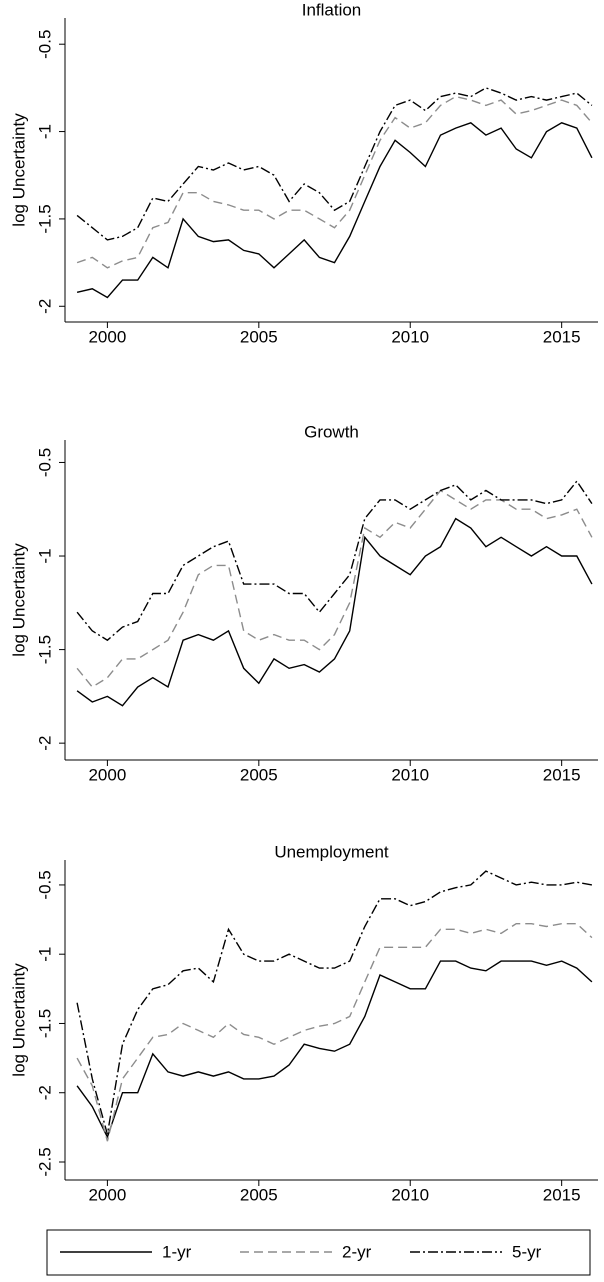 This screenshot has width=604, height=1282. I want to click on panel-title: Inflation, so click(332, 9).